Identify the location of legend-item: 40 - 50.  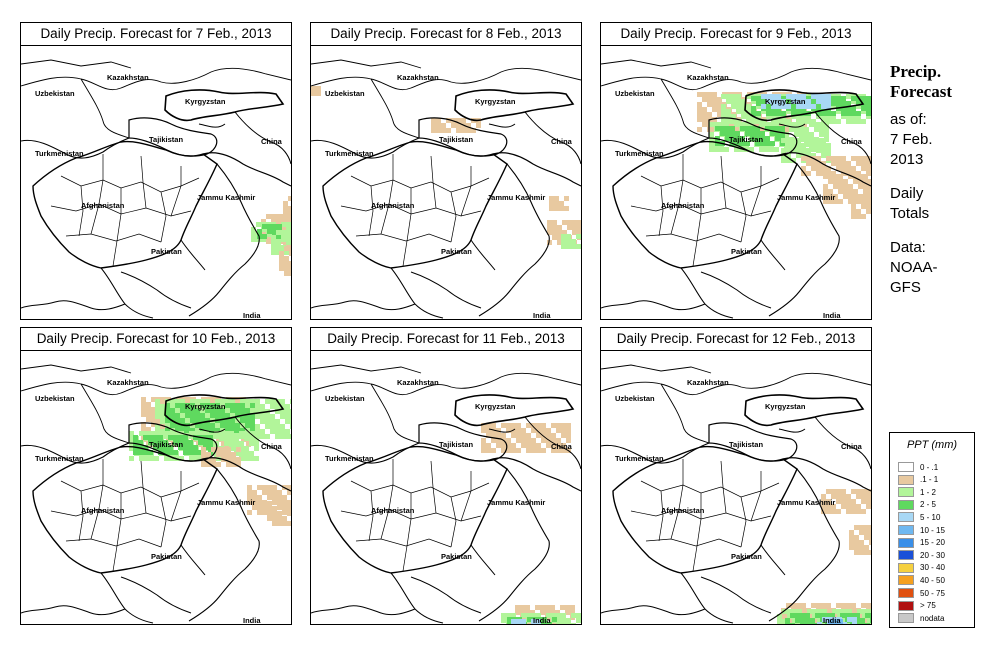
(921, 580).